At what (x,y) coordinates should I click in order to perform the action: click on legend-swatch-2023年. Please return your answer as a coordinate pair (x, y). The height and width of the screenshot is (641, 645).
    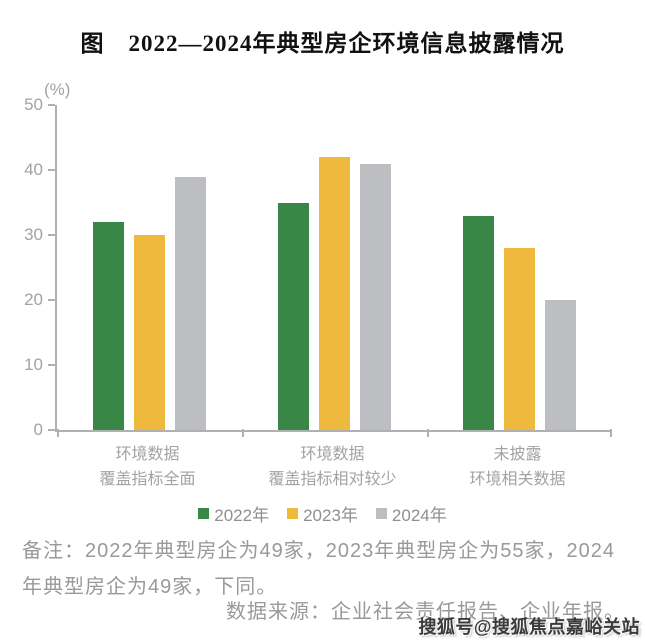
    Looking at the image, I should click on (293, 513).